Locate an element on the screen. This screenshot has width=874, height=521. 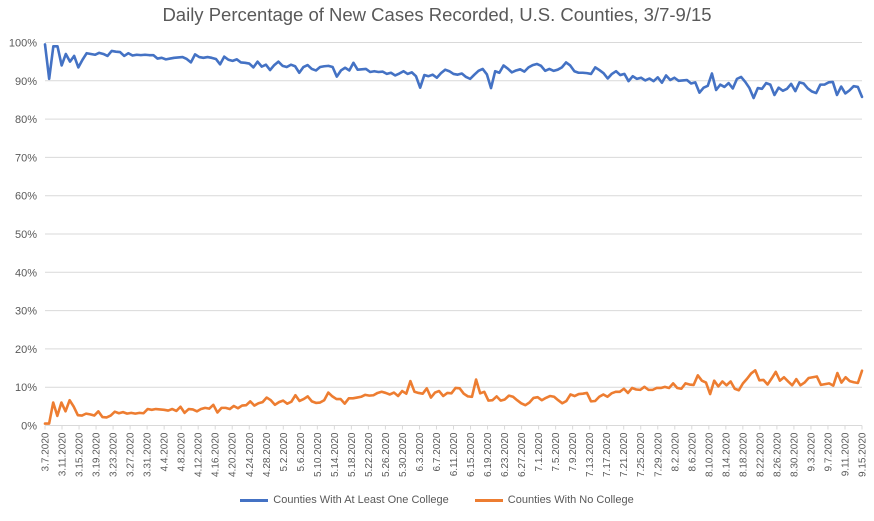
x-tick-label: 5.18.2020 is located at coordinates (352, 454).